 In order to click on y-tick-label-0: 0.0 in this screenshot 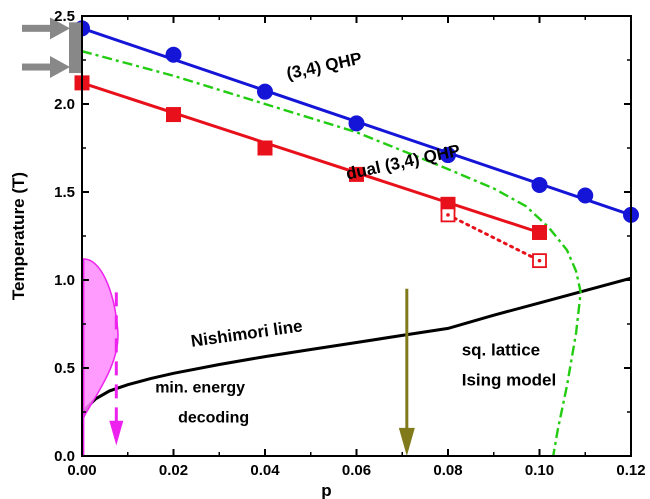, I will do `click(64, 456)`.